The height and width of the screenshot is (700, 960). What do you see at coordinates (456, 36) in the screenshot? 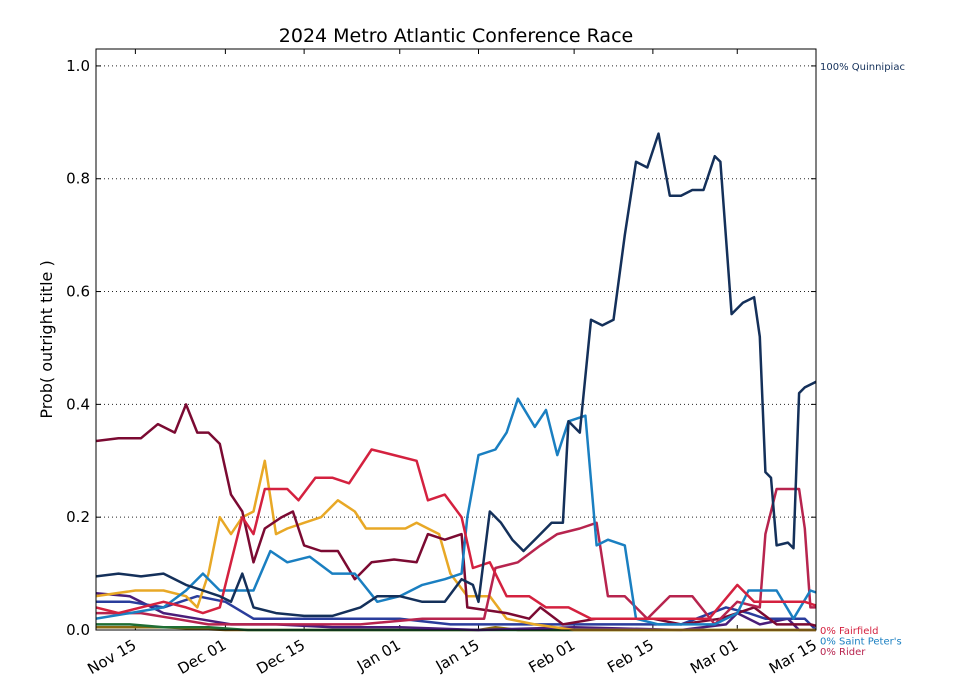
I see `chart-title: 2024 Metro Atlantic Conference Race` at bounding box center [456, 36].